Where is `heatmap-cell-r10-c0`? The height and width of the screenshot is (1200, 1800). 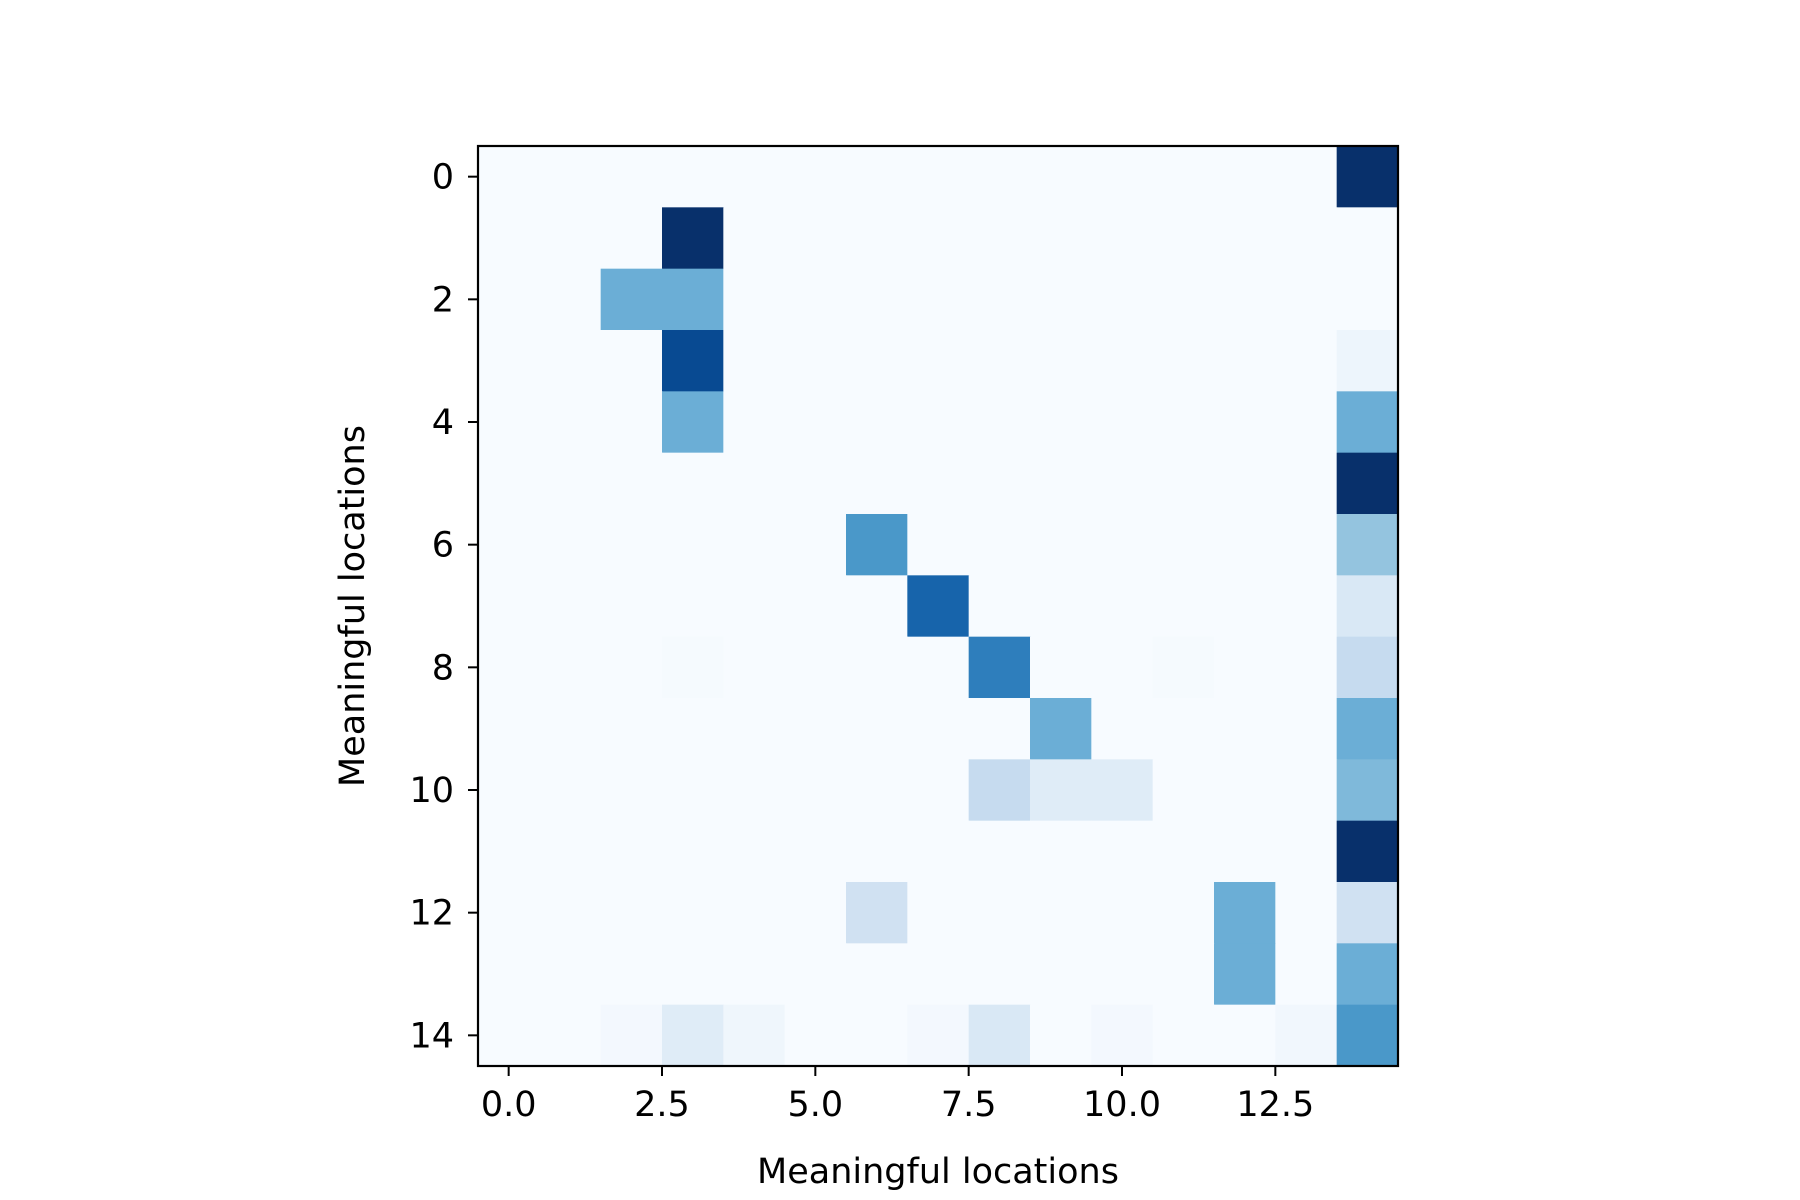
heatmap-cell-r10-c0 is located at coordinates (509, 790).